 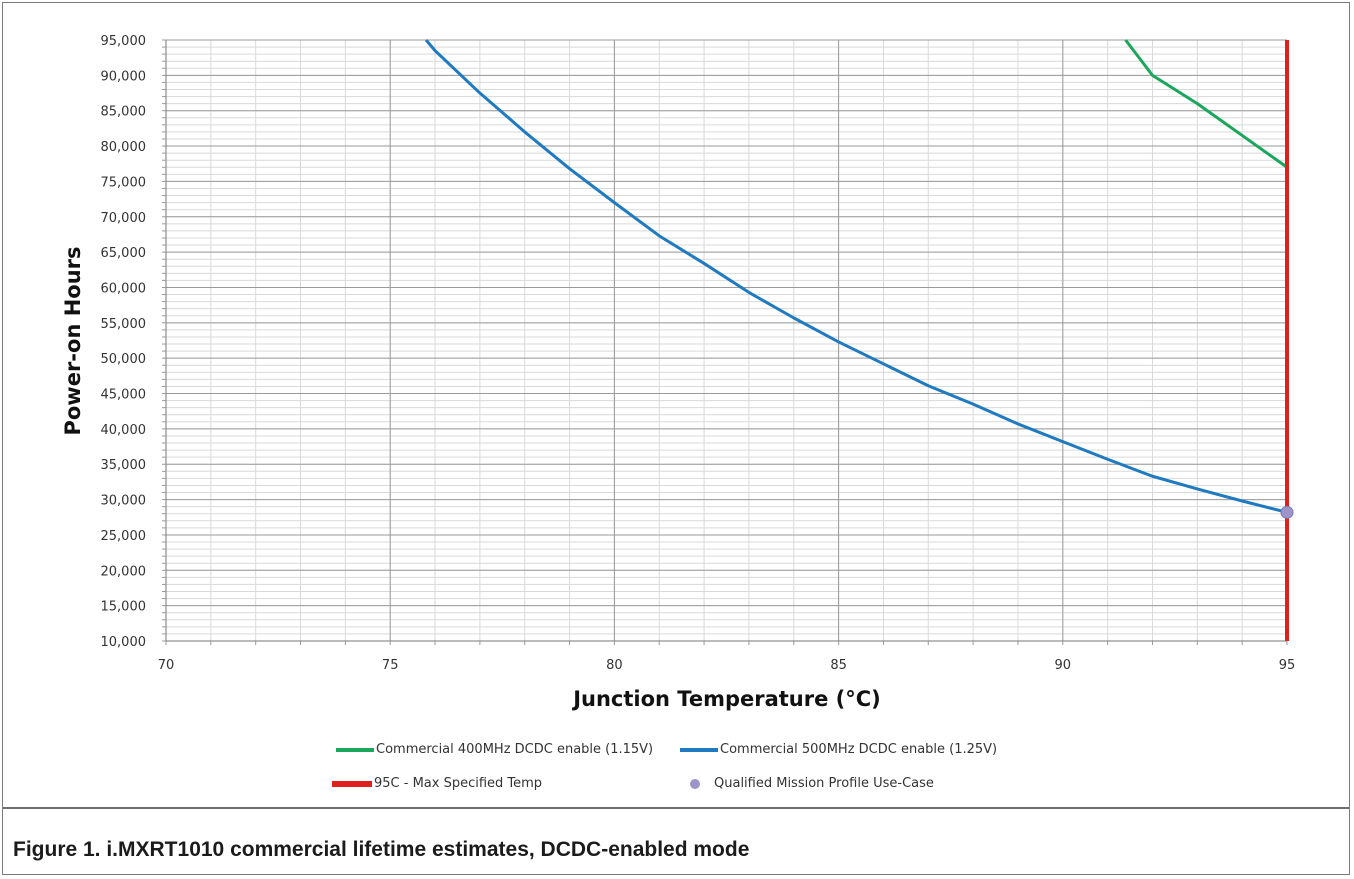 What do you see at coordinates (124, 253) in the screenshot?
I see `y-tick-label: 65,000` at bounding box center [124, 253].